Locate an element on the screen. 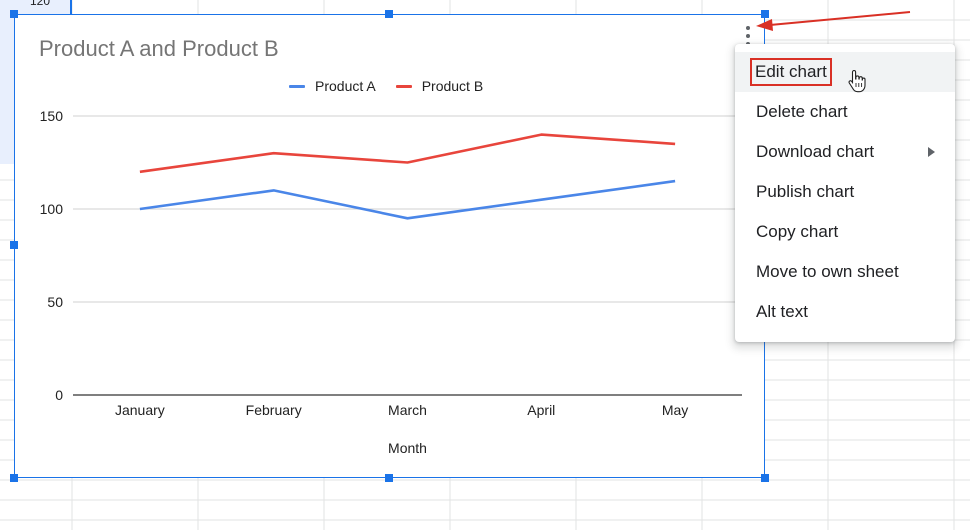 This screenshot has height=530, width=970. series-line-product-a is located at coordinates (407, 199).